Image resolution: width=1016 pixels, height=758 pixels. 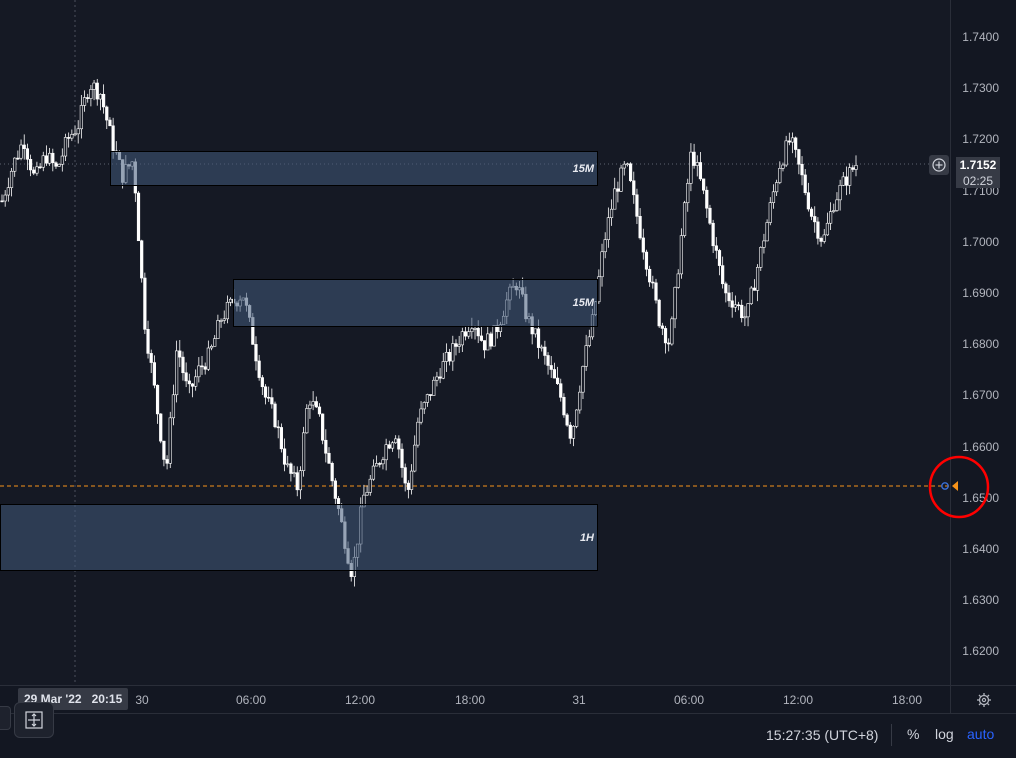 I want to click on zone-15m-middle: 15M, so click(x=415, y=303).